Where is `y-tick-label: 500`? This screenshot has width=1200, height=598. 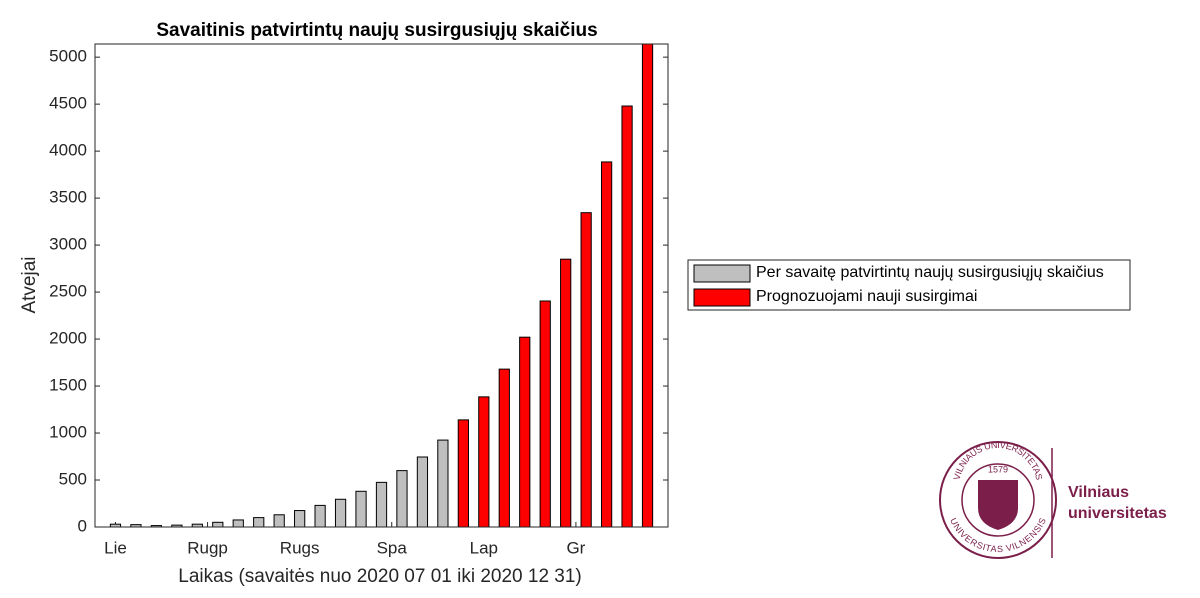 y-tick-label: 500 is located at coordinates (73, 478).